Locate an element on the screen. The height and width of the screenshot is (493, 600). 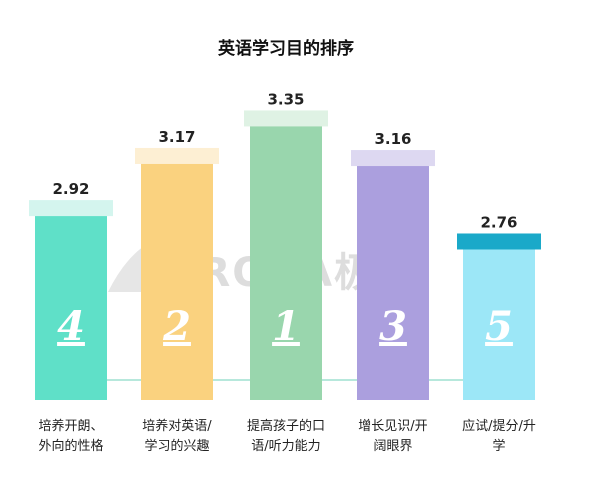
value-label: 3.16 is located at coordinates (392, 139).